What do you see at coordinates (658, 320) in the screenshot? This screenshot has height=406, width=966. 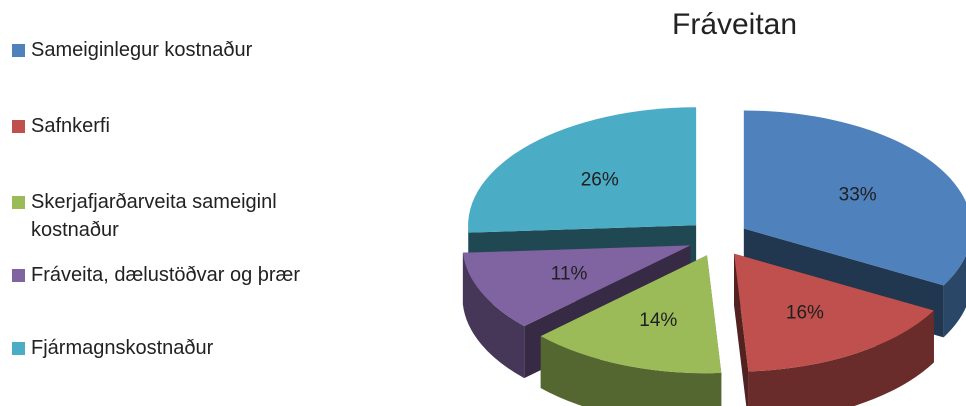 I see `slice-data-label: 14%` at bounding box center [658, 320].